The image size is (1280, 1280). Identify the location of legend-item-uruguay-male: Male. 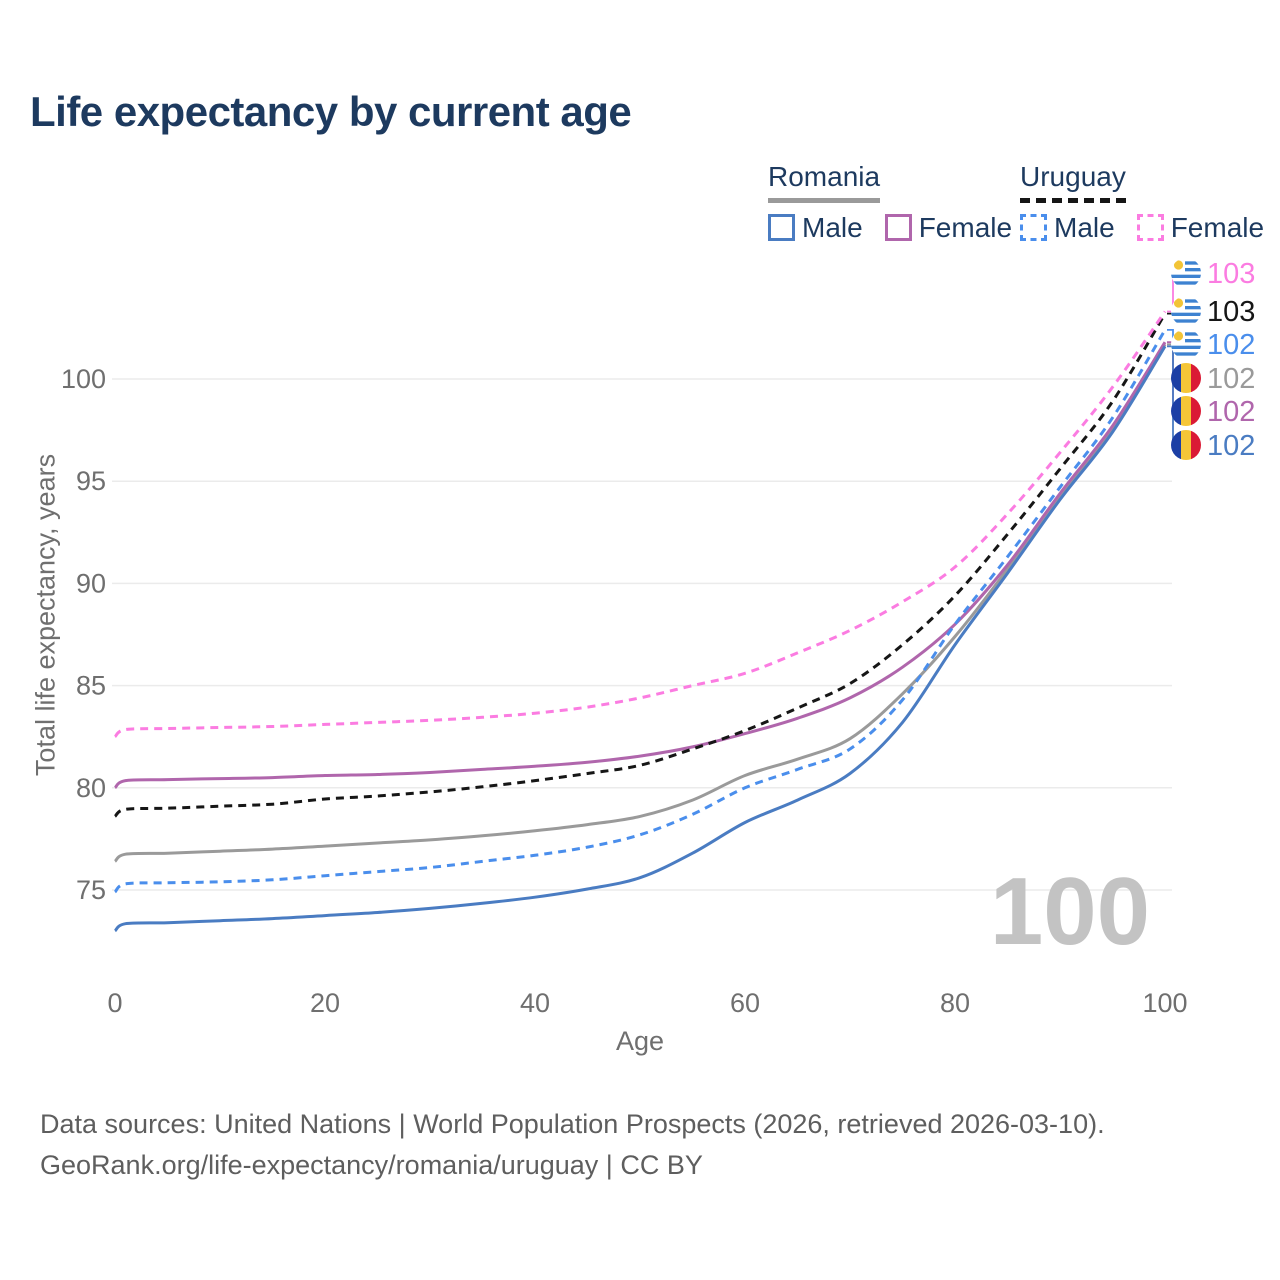
(1067, 228).